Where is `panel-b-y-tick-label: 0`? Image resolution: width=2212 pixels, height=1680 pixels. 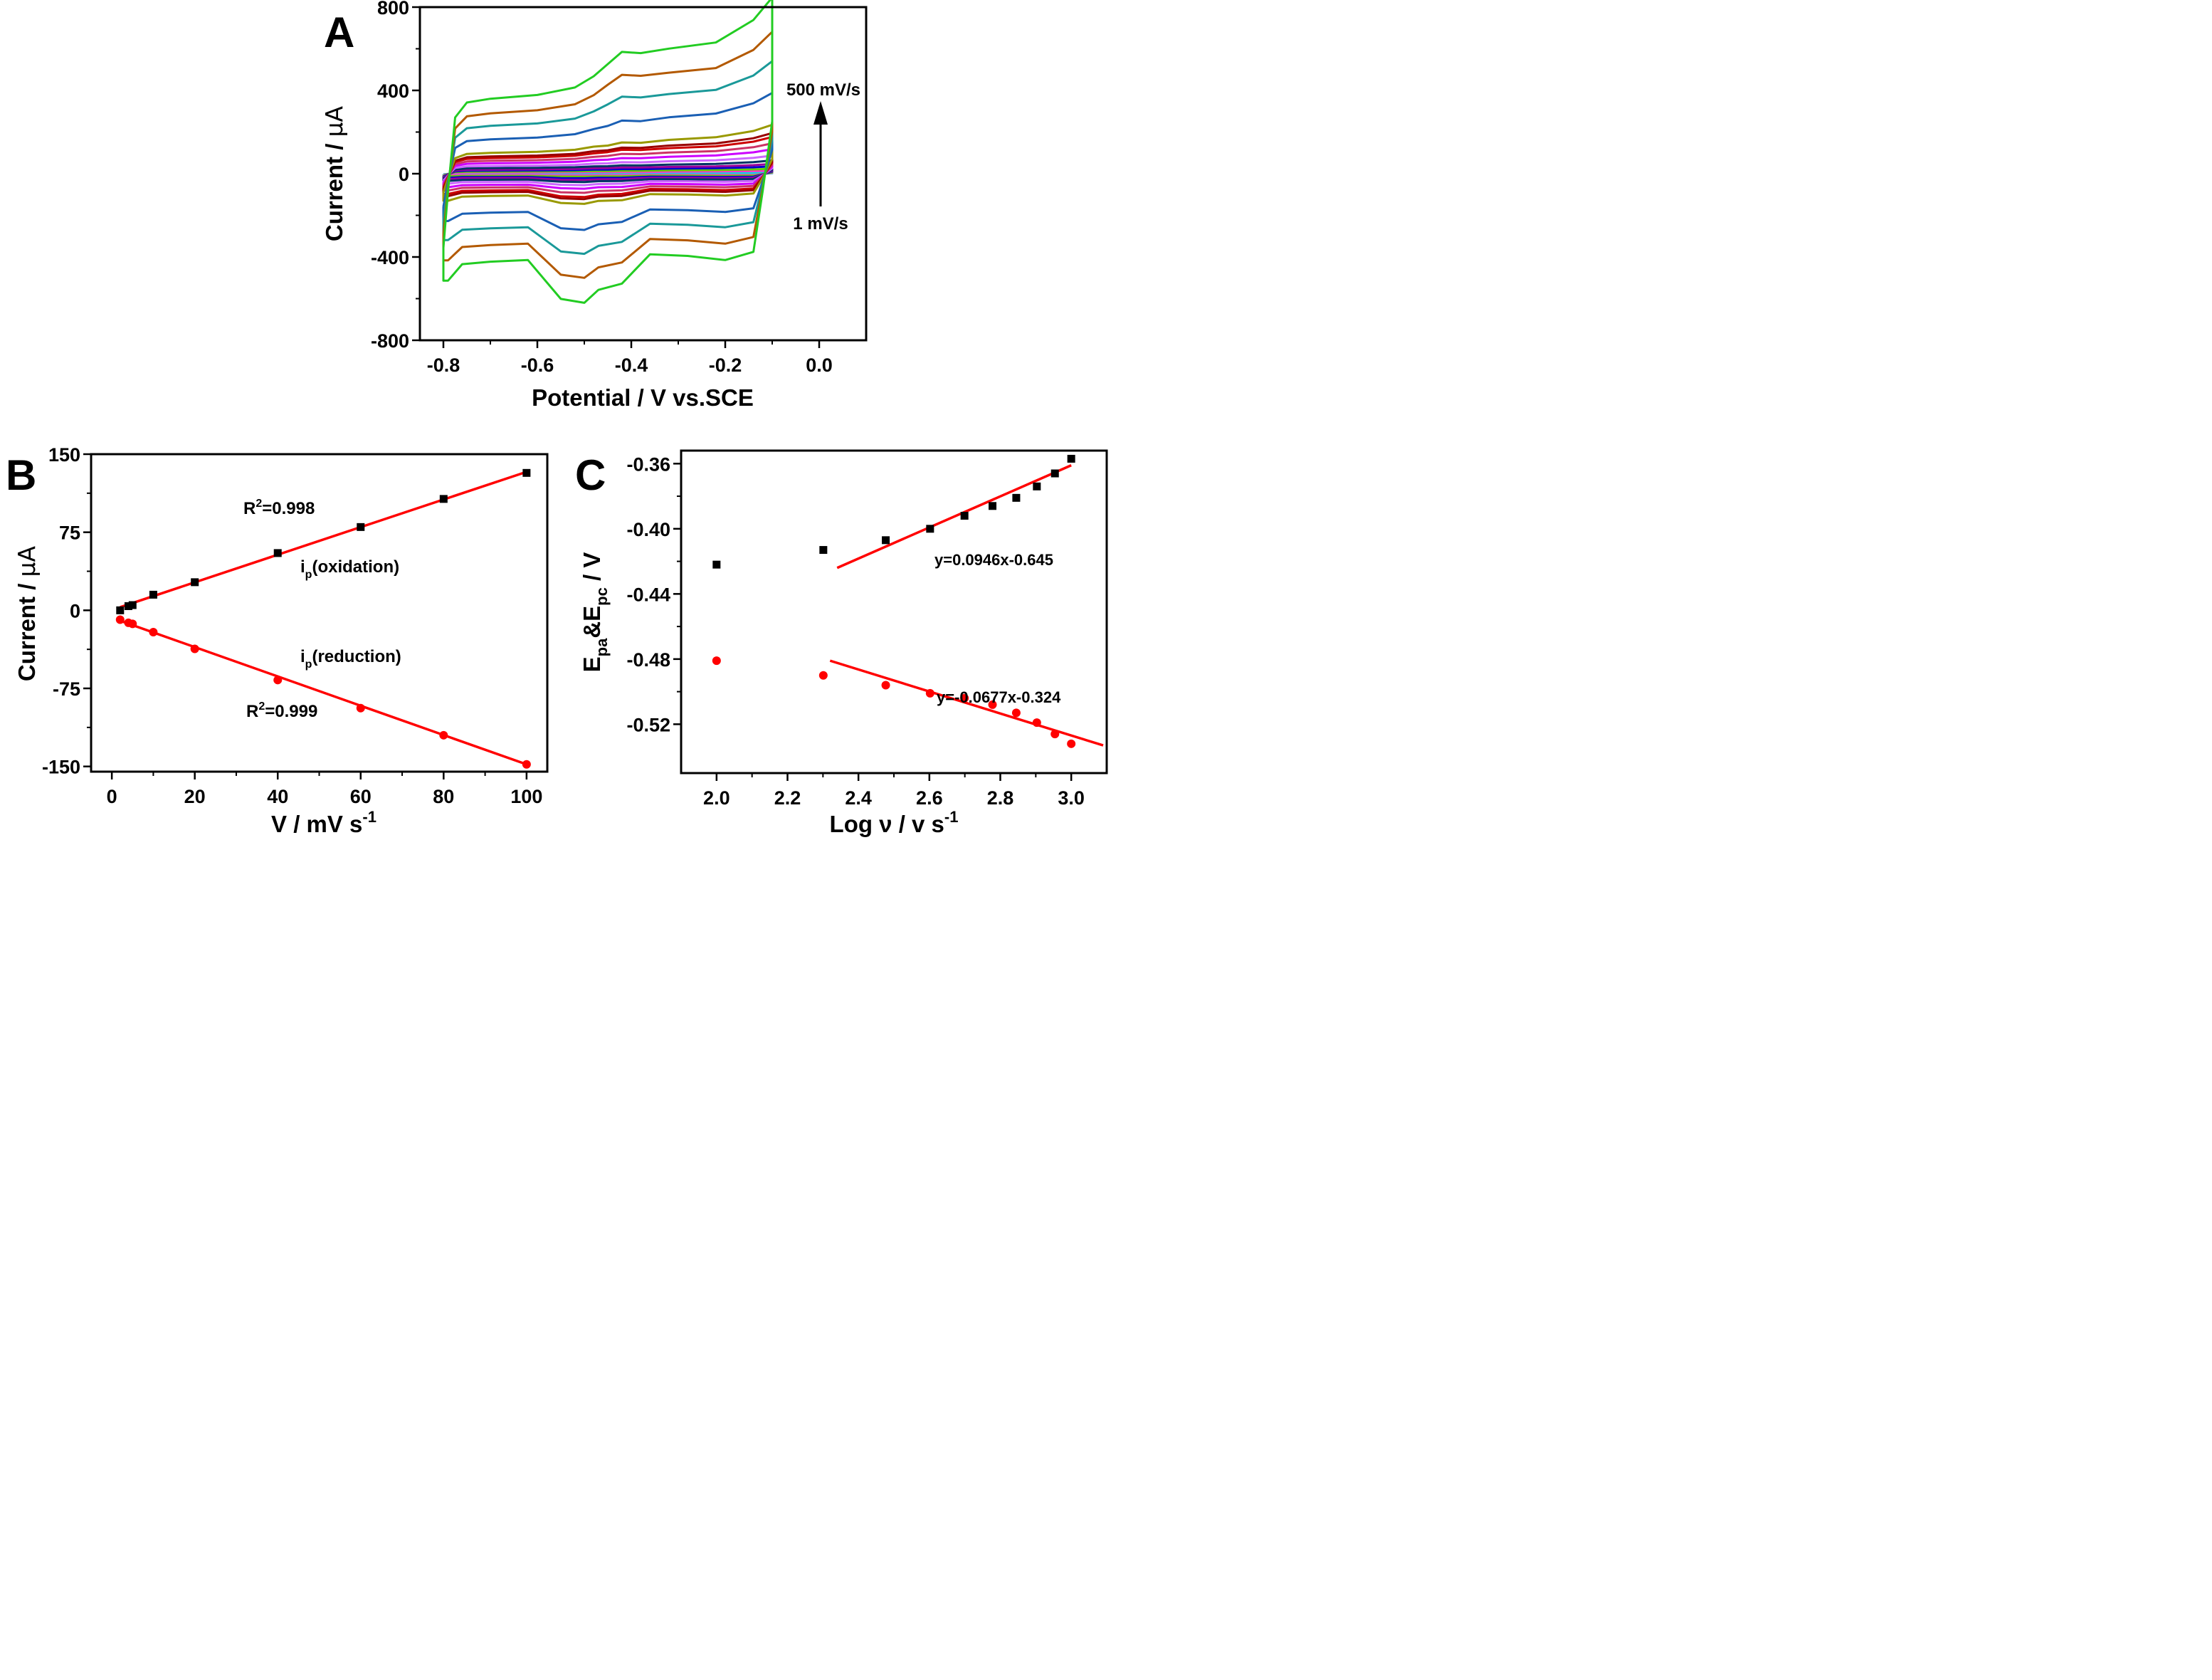
panel-b-y-tick-label: 0 is located at coordinates (75, 610).